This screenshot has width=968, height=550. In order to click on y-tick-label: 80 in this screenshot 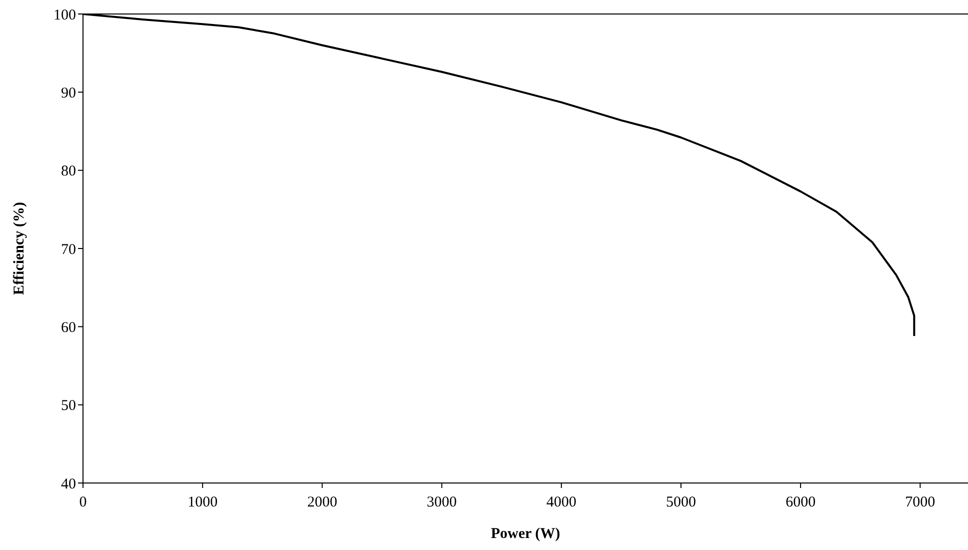, I will do `click(68, 172)`.